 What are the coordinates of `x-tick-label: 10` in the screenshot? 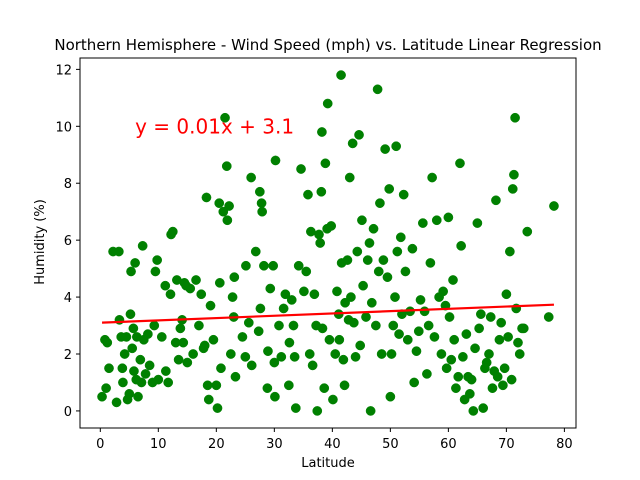 It's located at (158, 444).